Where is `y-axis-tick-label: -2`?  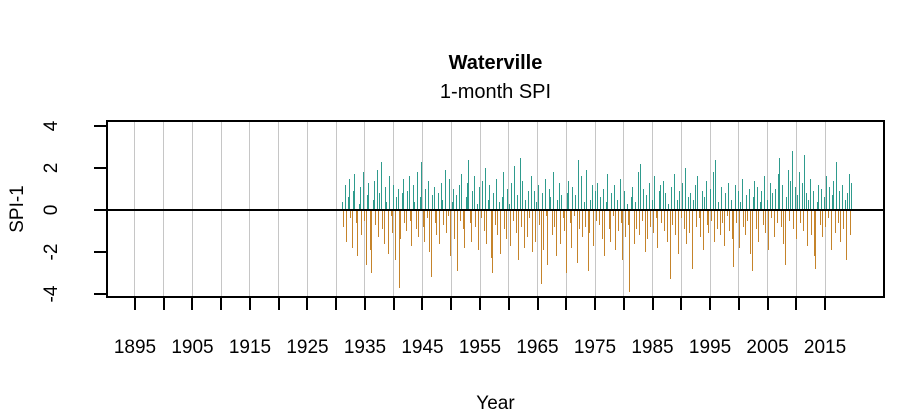 y-axis-tick-label: -2 is located at coordinates (51, 252).